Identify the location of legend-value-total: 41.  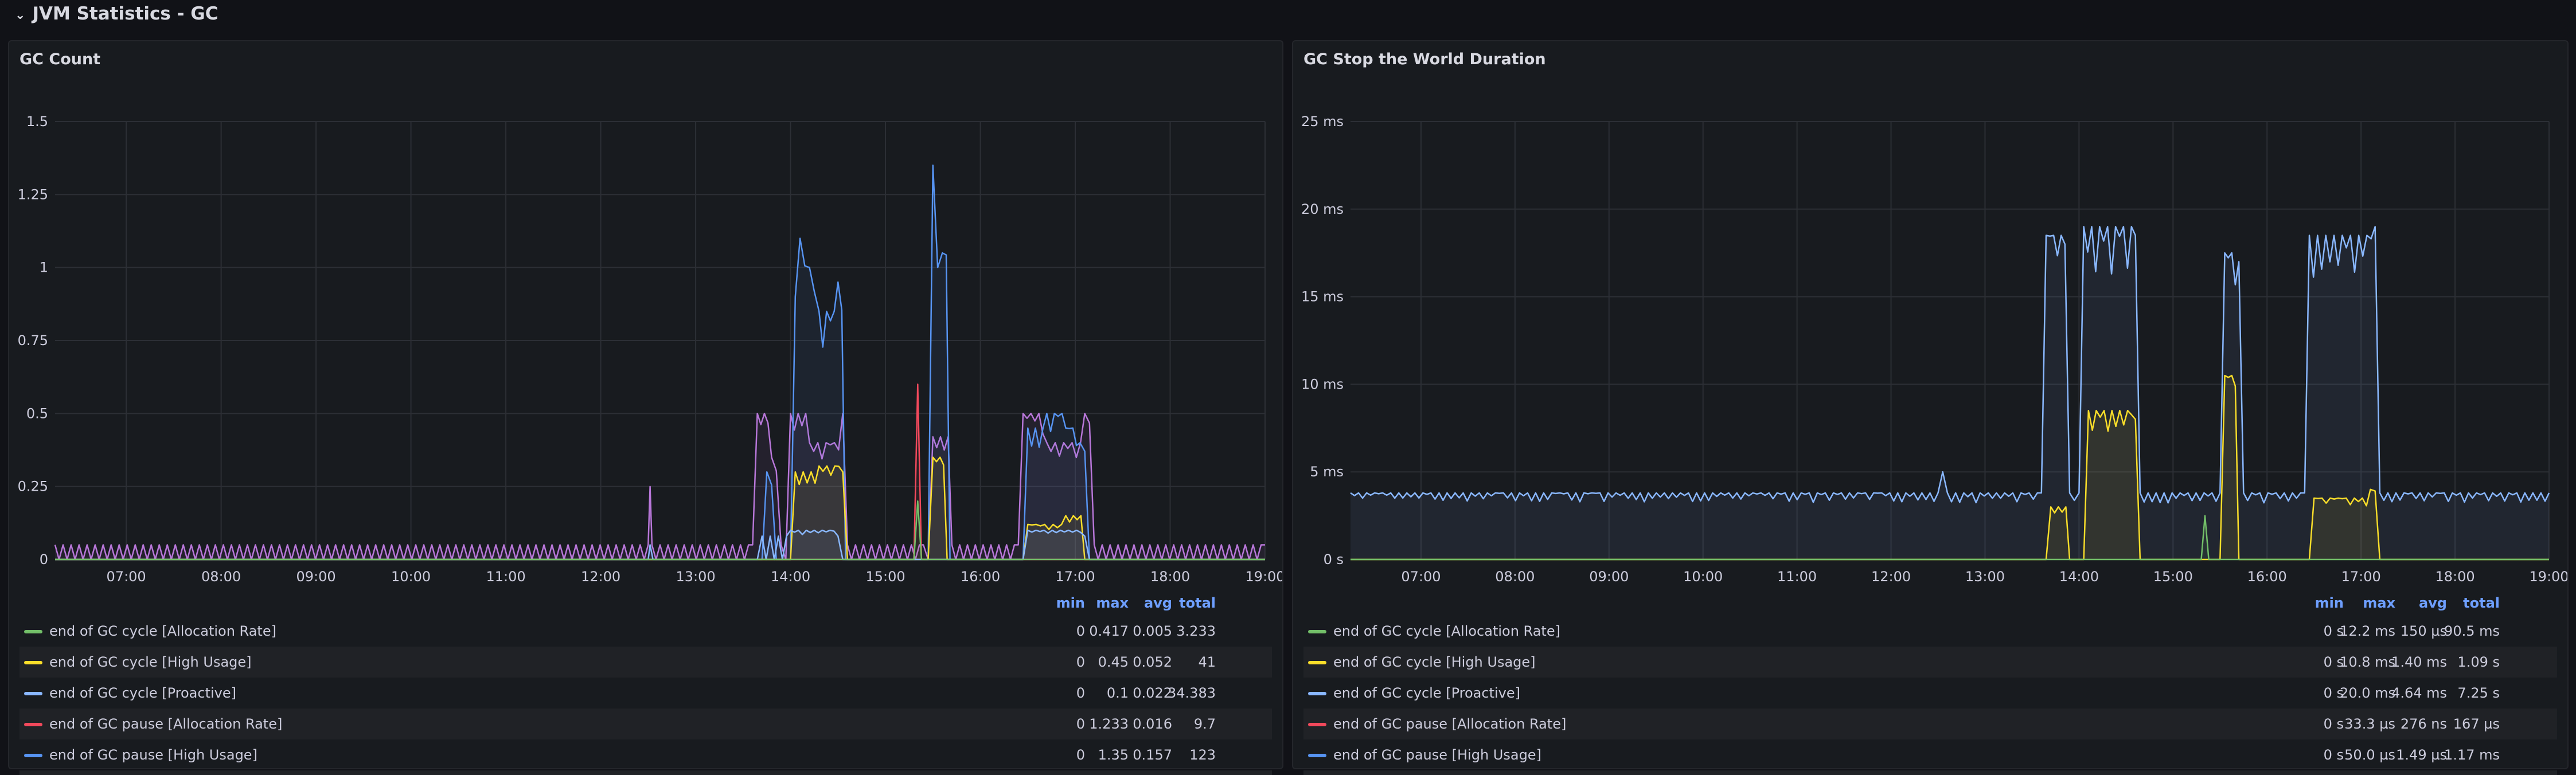
(1207, 662).